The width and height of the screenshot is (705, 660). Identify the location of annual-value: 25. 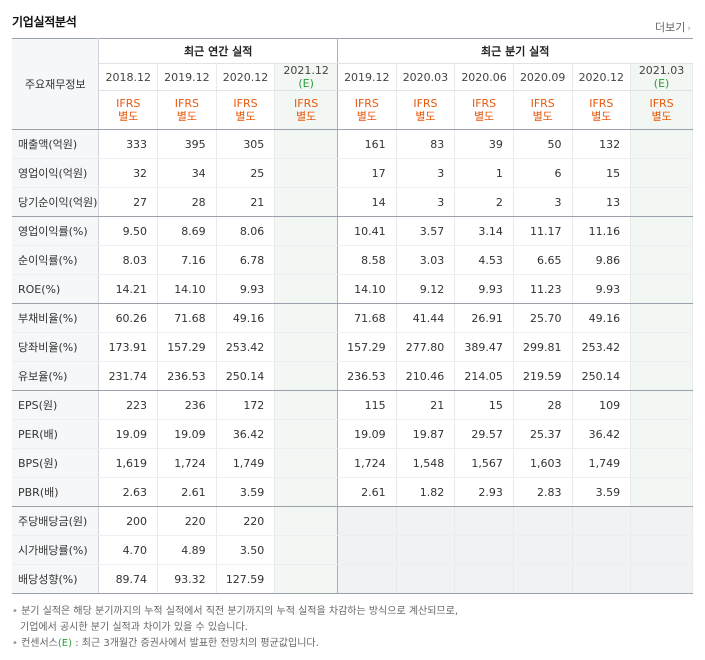
(246, 173).